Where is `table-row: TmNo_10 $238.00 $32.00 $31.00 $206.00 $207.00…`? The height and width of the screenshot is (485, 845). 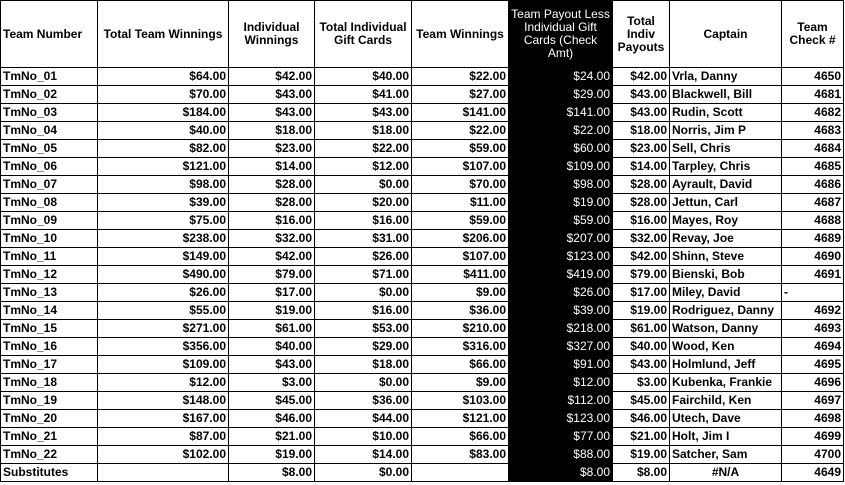 table-row: TmNo_10 $238.00 $32.00 $31.00 $206.00 $207.00… is located at coordinates (422, 238).